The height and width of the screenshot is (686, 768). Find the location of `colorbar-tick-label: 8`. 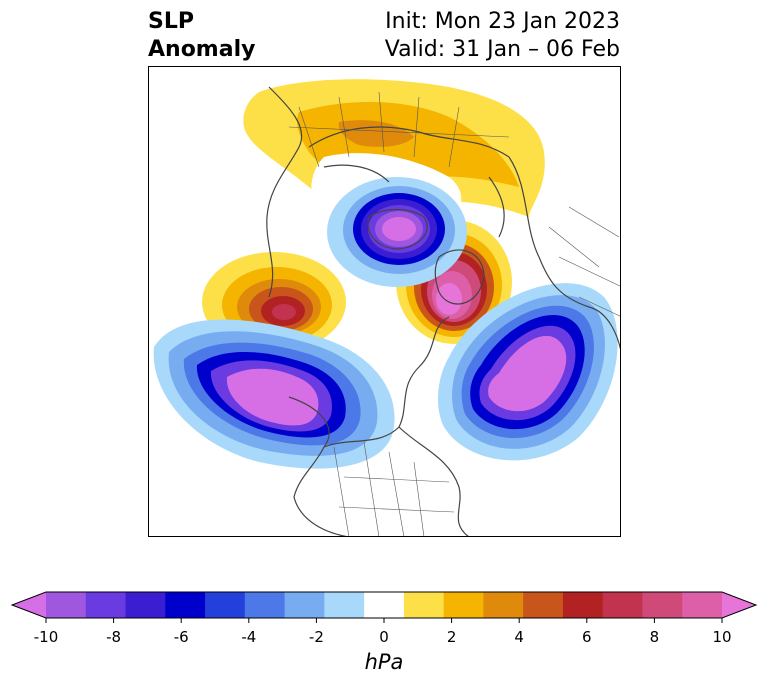

colorbar-tick-label: 8 is located at coordinates (654, 637).